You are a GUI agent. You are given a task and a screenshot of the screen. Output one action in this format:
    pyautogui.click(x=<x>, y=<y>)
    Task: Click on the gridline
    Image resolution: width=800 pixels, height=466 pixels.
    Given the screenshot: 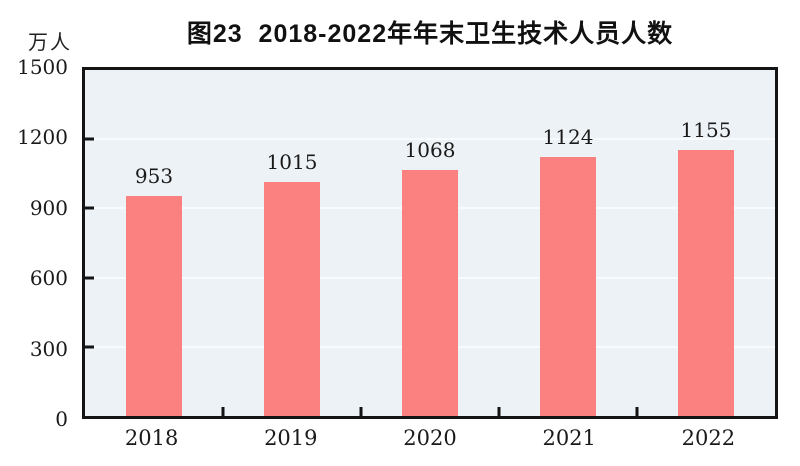 What is the action you would take?
    pyautogui.click(x=430, y=139)
    